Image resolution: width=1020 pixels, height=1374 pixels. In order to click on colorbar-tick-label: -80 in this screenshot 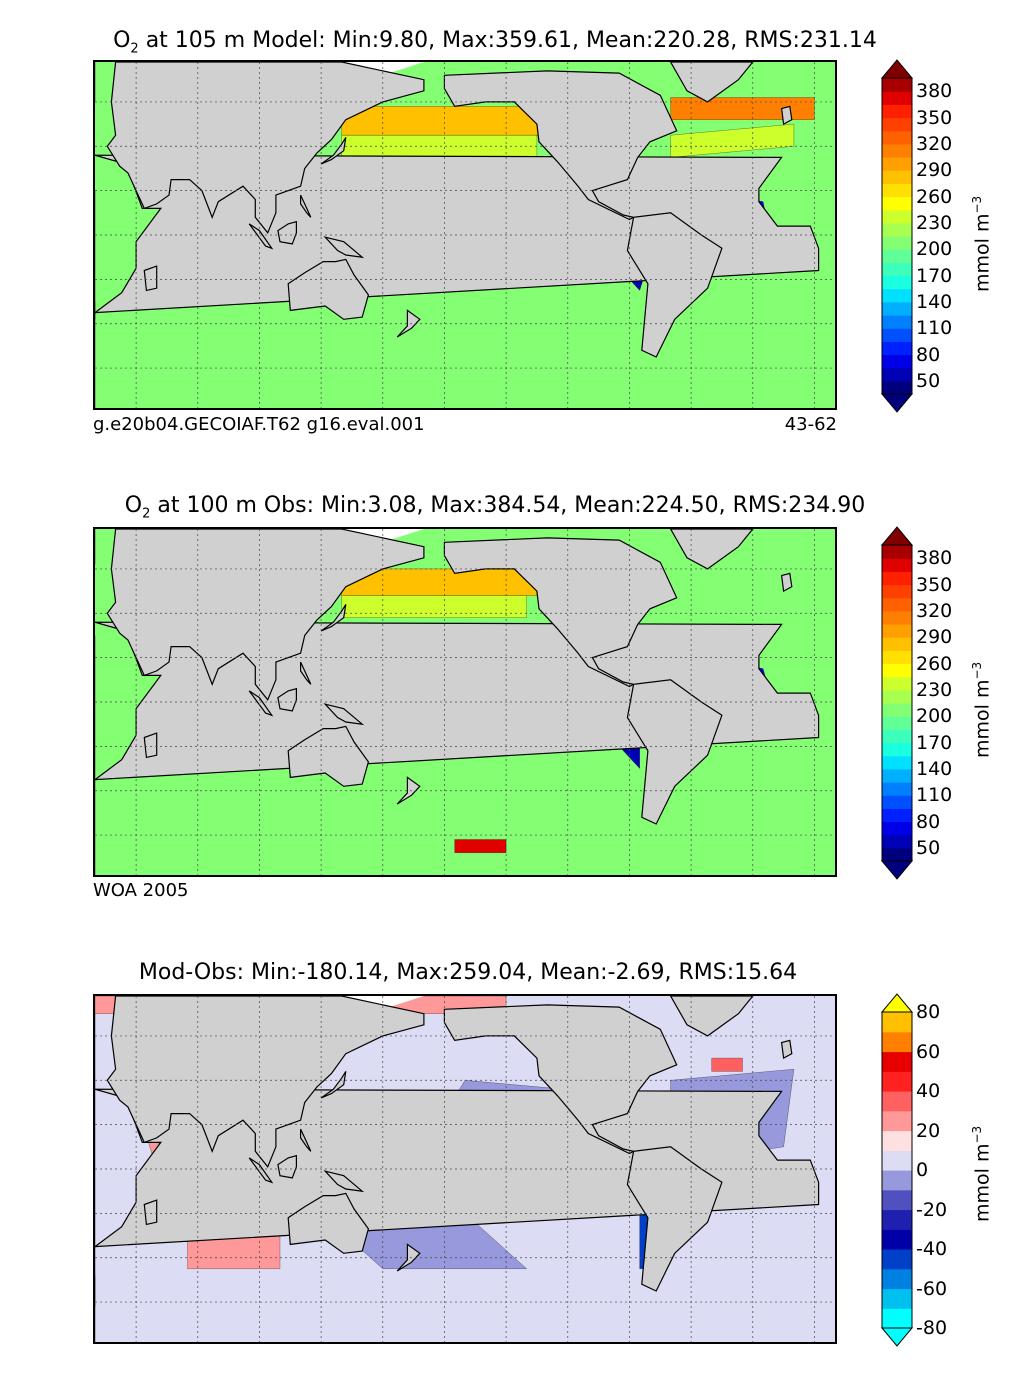, I will do `click(932, 1328)`.